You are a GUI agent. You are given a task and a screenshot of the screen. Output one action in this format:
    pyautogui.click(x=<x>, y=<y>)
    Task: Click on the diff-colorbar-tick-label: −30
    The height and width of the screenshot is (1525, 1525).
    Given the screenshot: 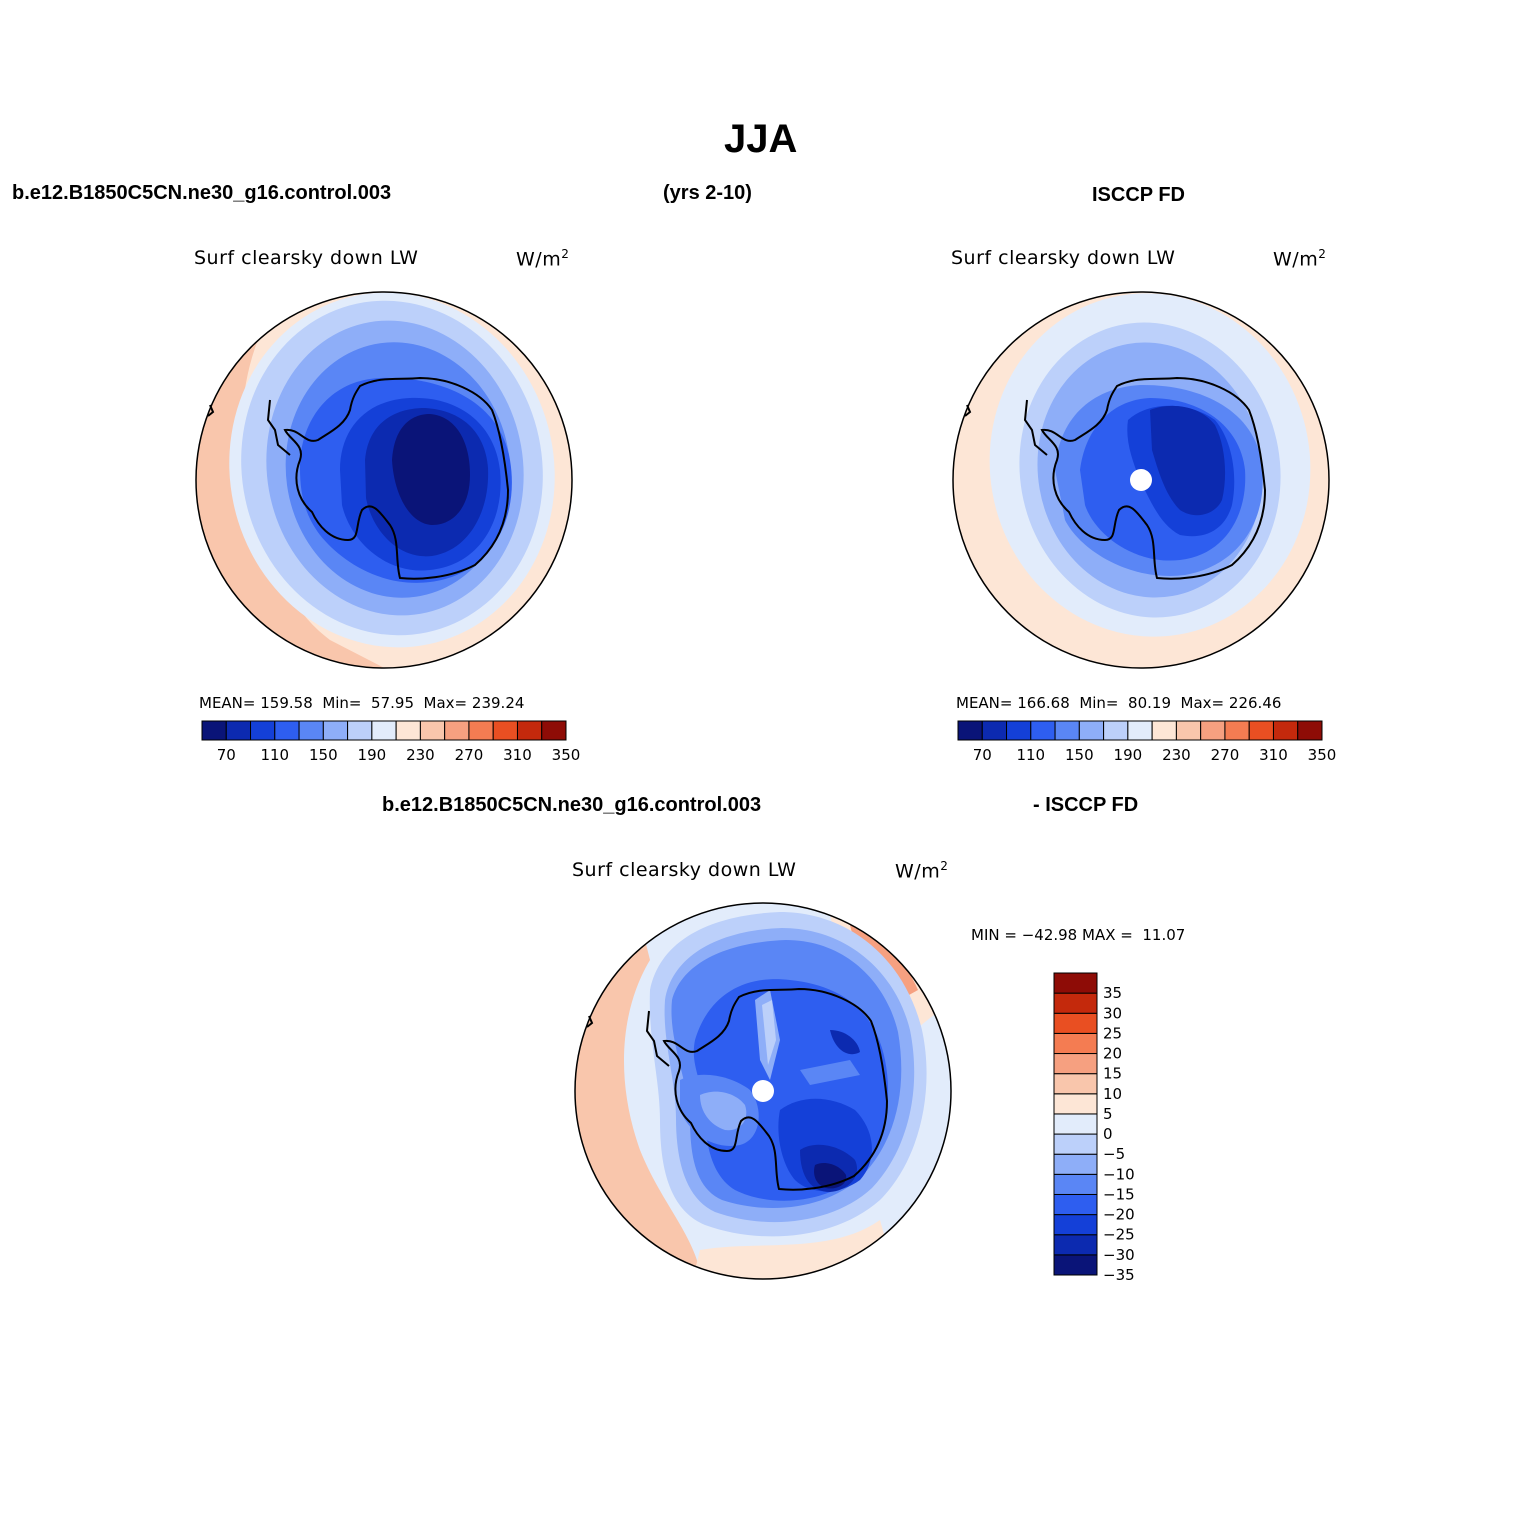 What is the action you would take?
    pyautogui.click(x=1119, y=1255)
    